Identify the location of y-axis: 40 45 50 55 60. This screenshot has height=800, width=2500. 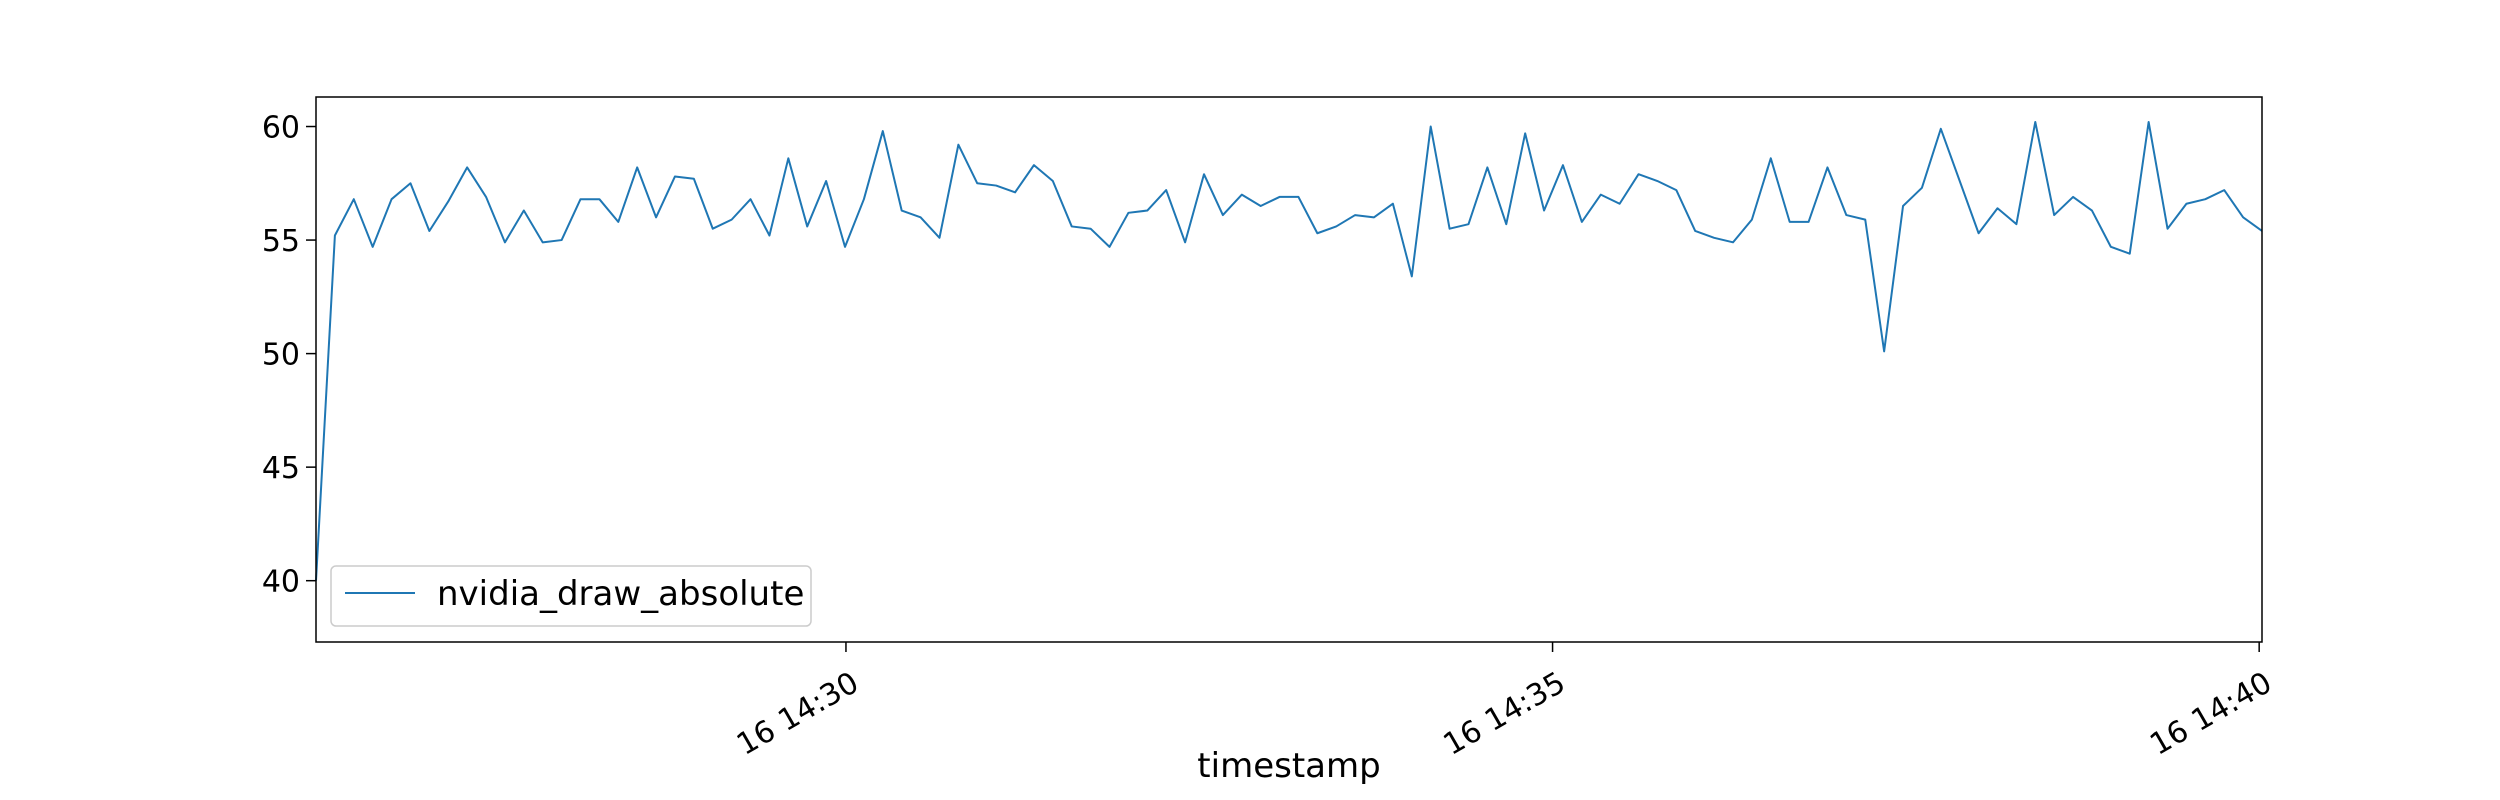
(289, 355).